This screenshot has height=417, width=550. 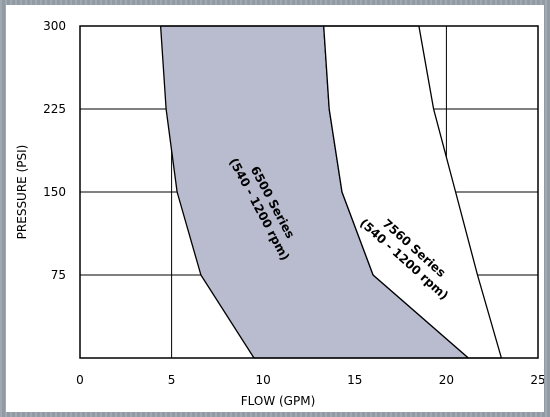 What do you see at coordinates (58, 275) in the screenshot?
I see `y-tick-label: 75` at bounding box center [58, 275].